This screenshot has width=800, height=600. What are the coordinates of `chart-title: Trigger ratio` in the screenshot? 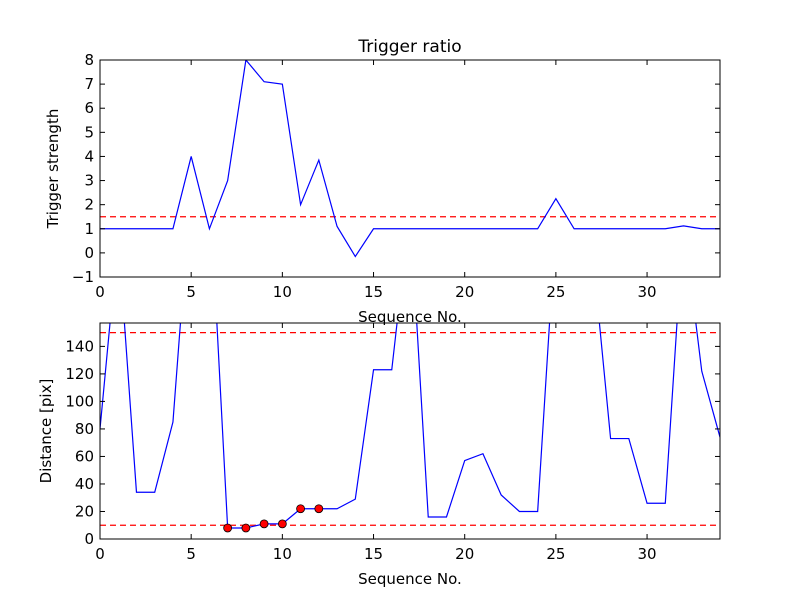 It's located at (409, 47).